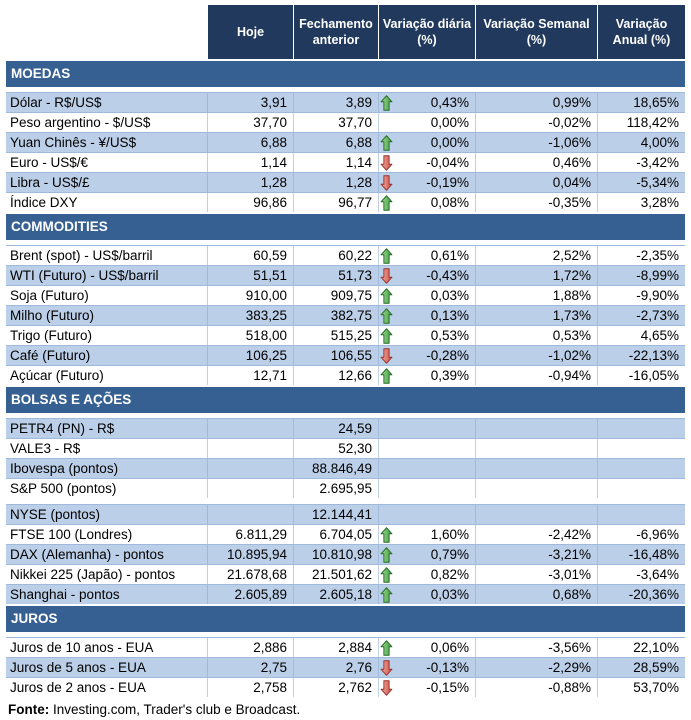 This screenshot has height=720, width=691. What do you see at coordinates (78, 667) in the screenshot?
I see `row-label: Juros de 5 anos - EUA` at bounding box center [78, 667].